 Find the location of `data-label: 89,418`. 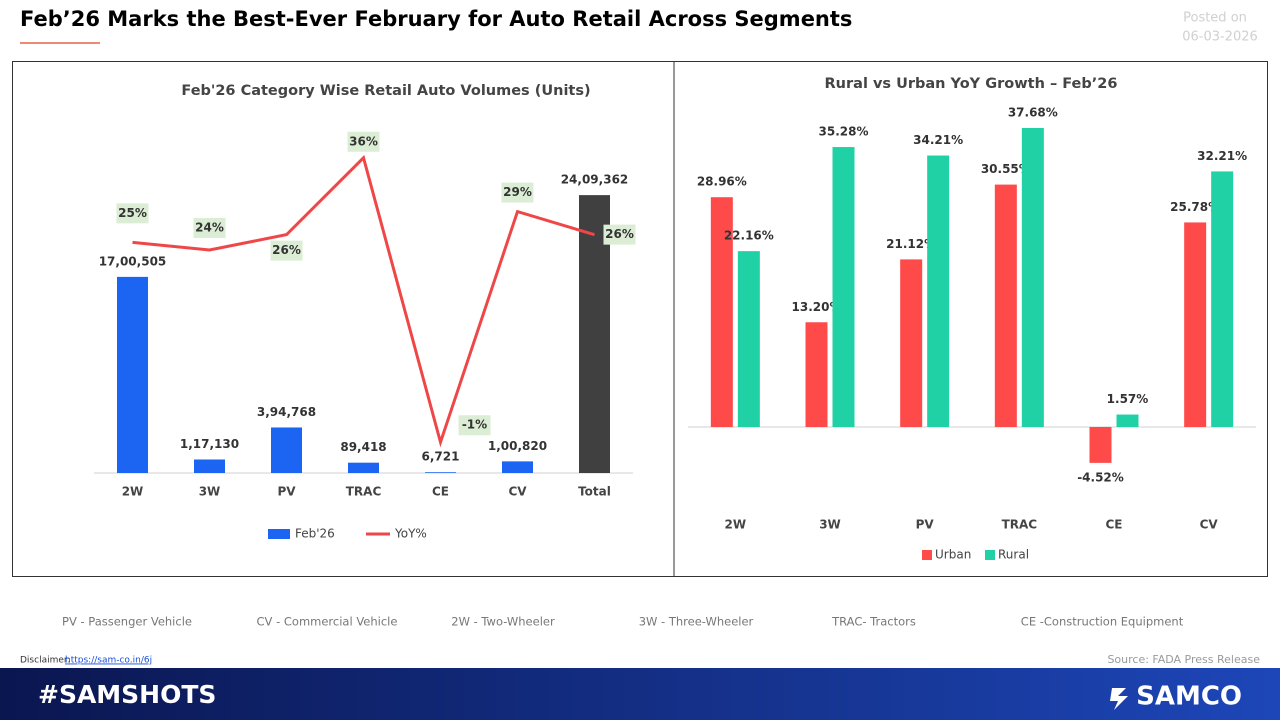

data-label: 89,418 is located at coordinates (363, 447).